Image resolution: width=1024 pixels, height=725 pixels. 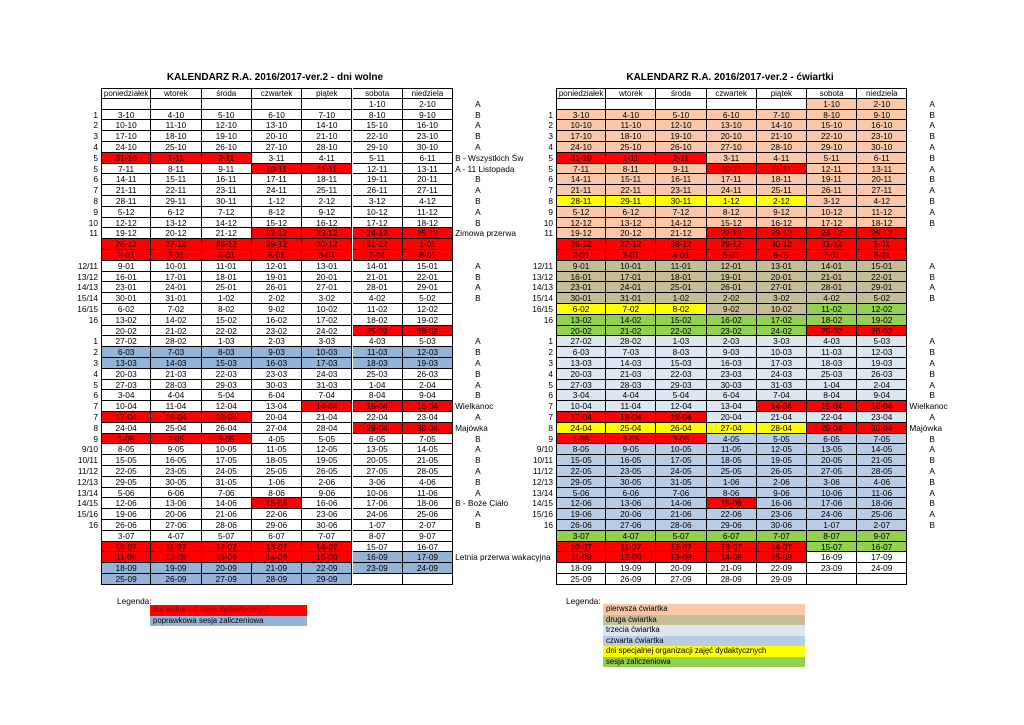 What do you see at coordinates (428, 558) in the screenshot?
I see `date-cell: 17-09` at bounding box center [428, 558].